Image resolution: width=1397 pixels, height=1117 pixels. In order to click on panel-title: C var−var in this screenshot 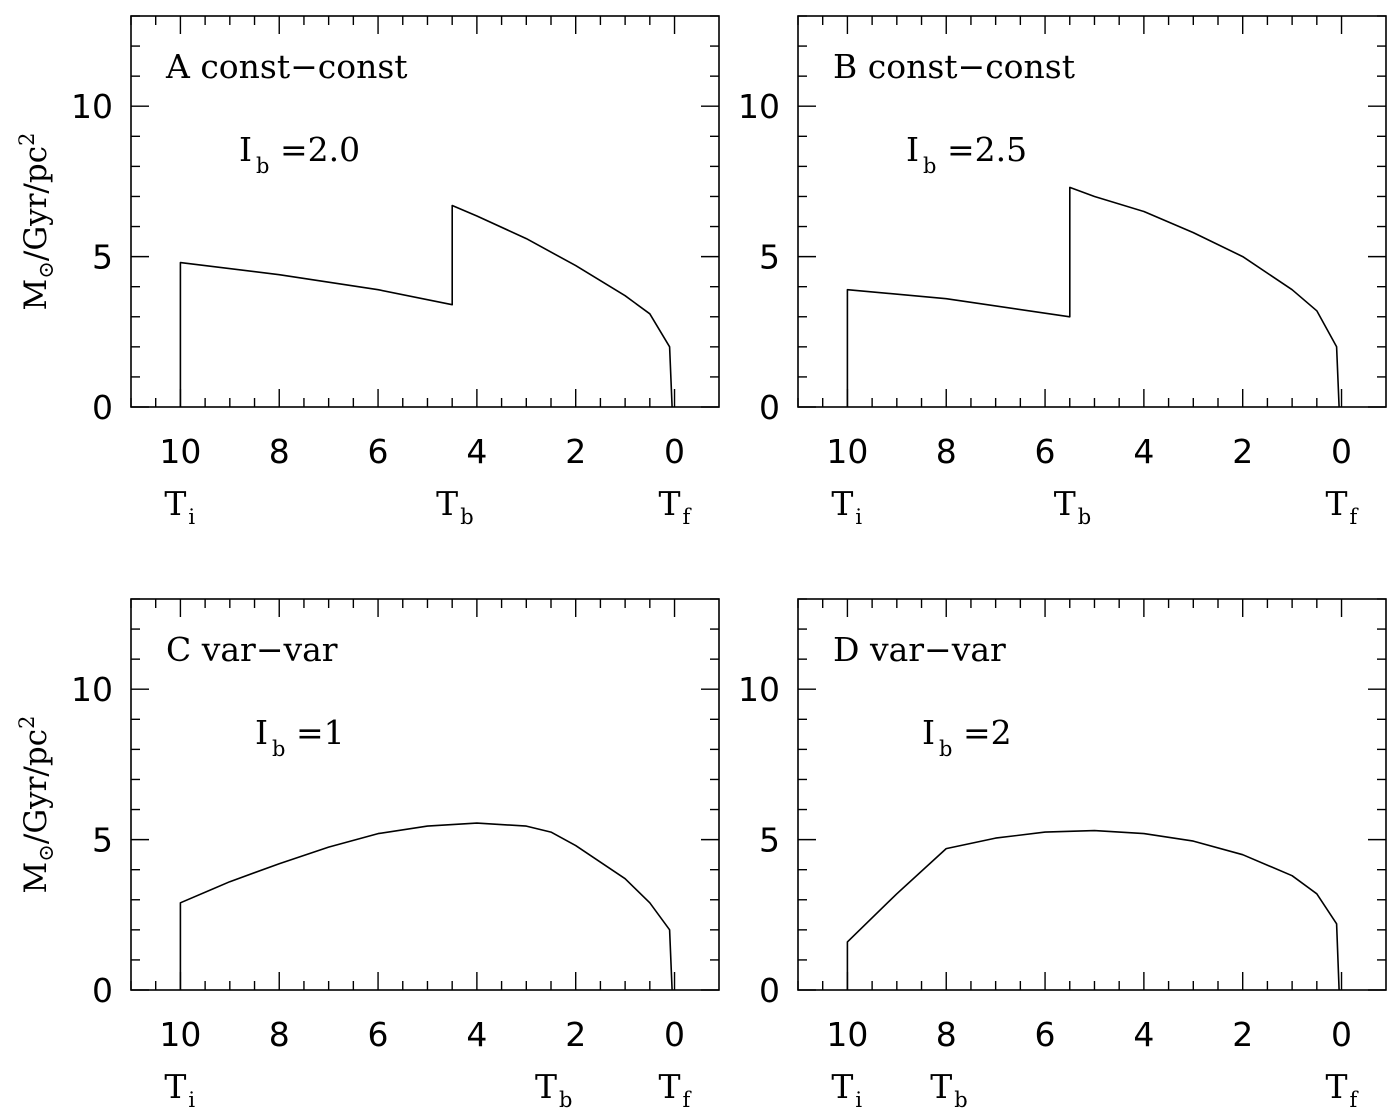, I will do `click(252, 649)`.